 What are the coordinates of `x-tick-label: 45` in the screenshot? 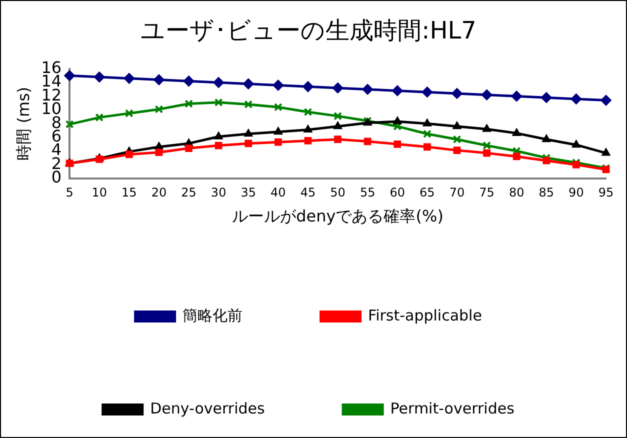 It's located at (308, 193).